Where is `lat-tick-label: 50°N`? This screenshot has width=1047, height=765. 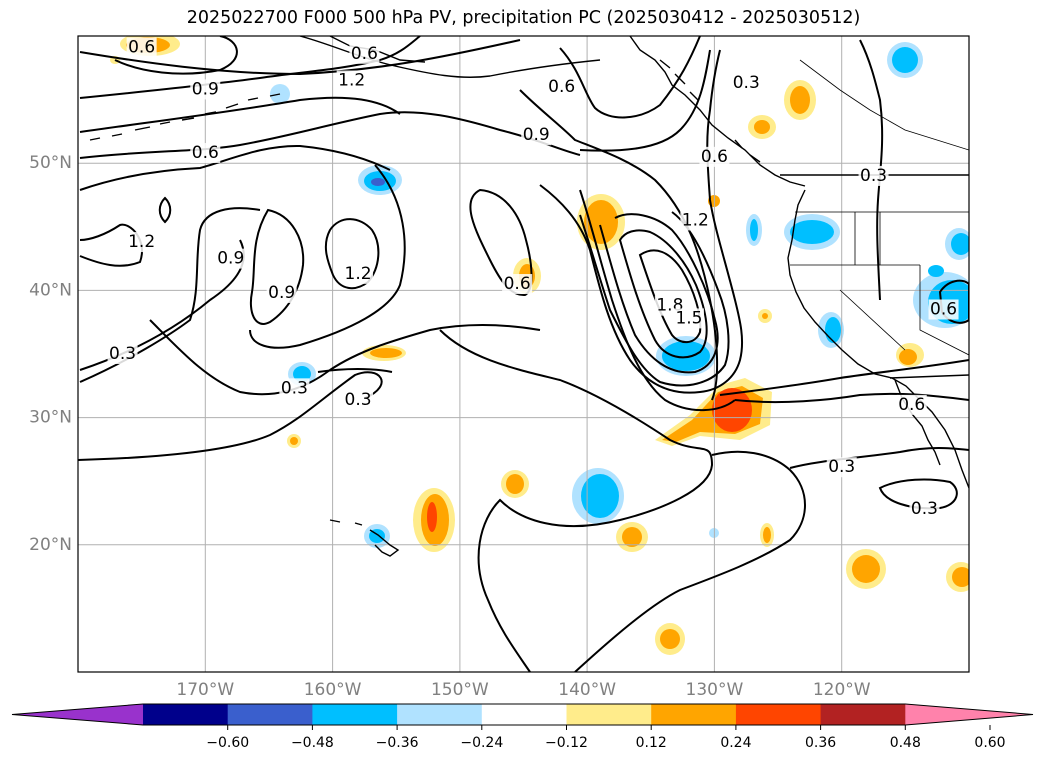
lat-tick-label: 50°N is located at coordinates (50, 163).